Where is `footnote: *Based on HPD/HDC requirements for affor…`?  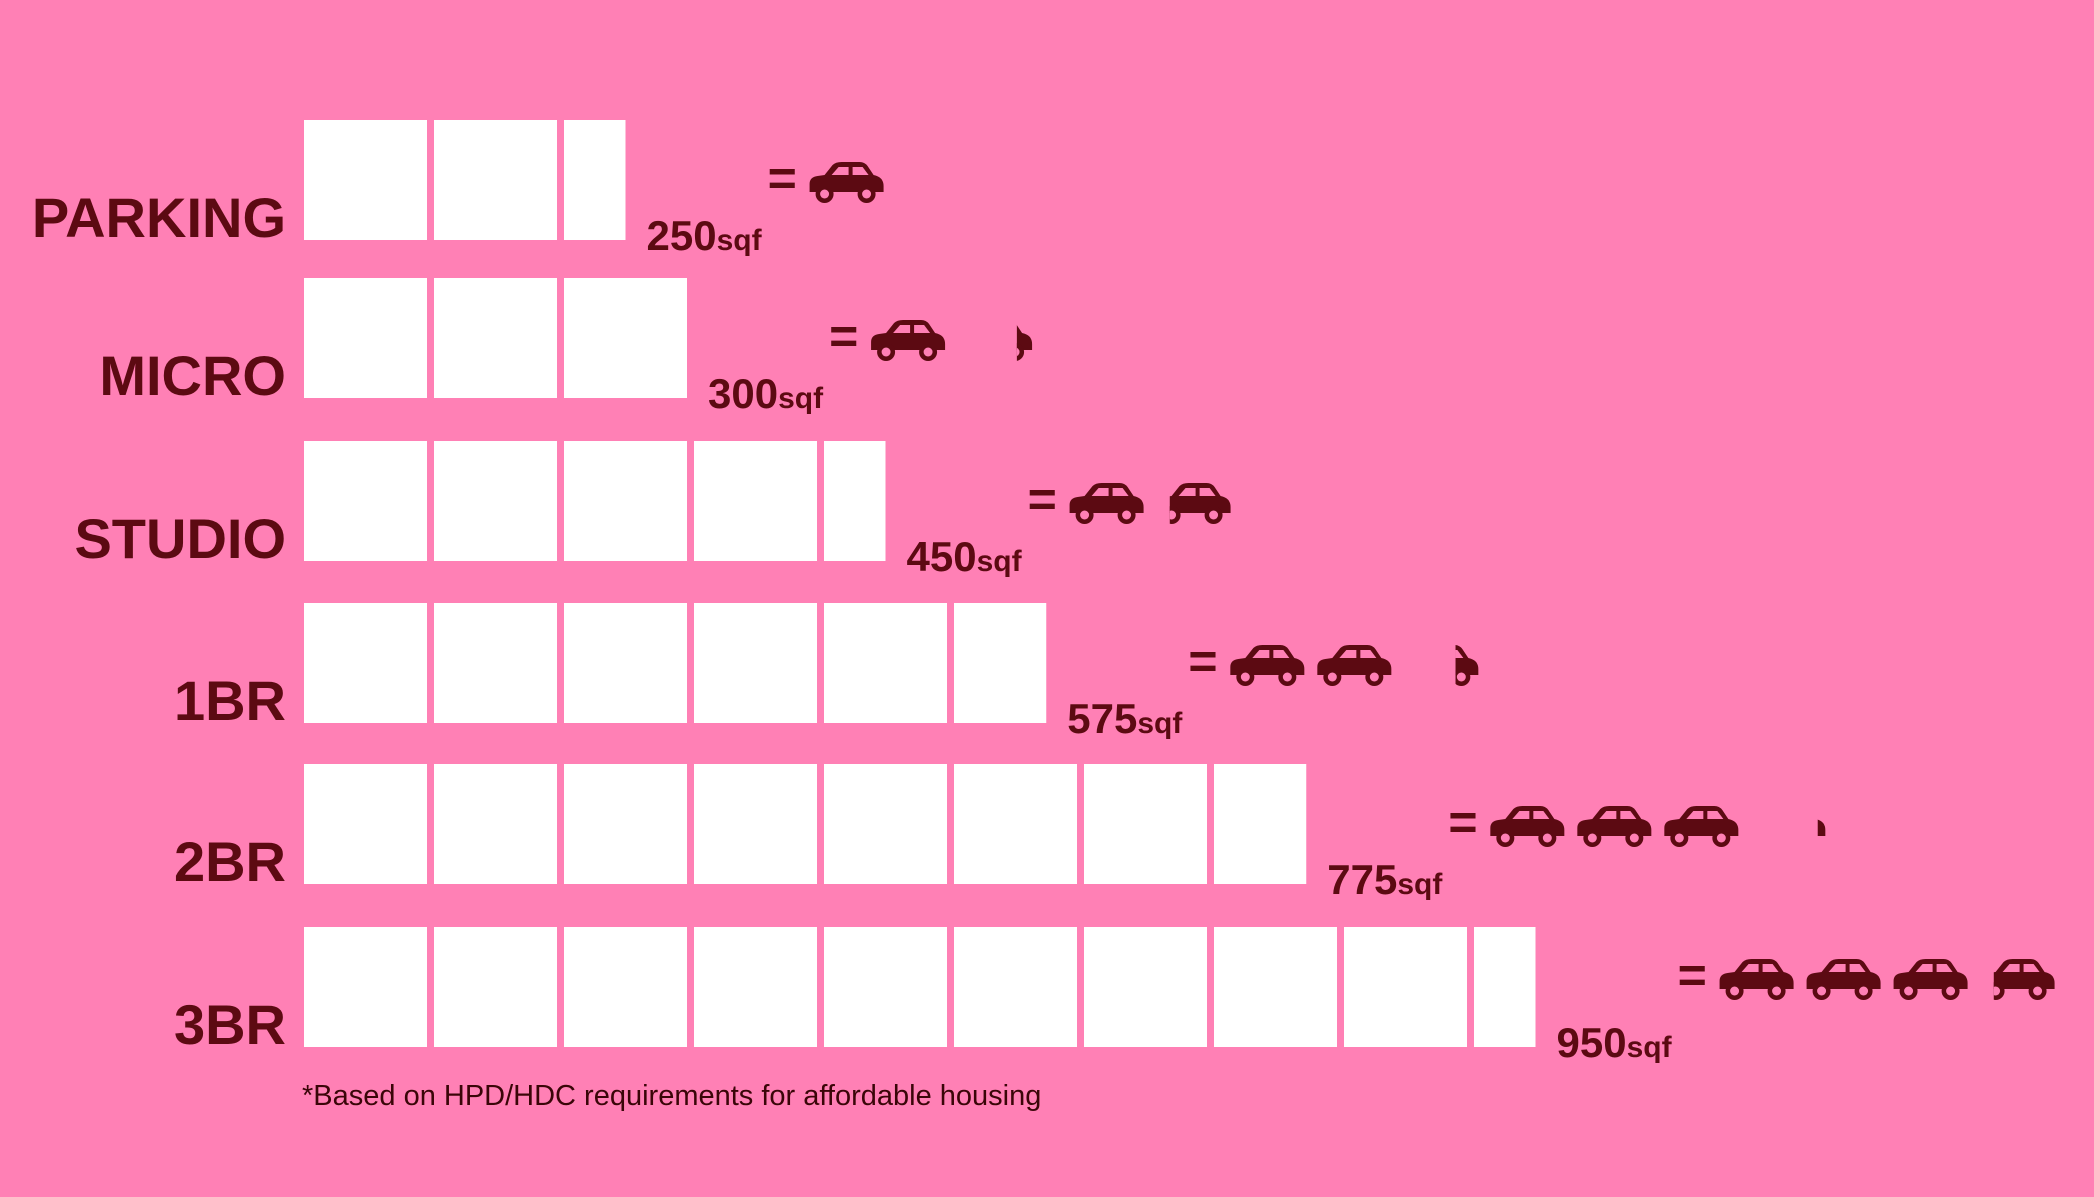 footnote: *Based on HPD/HDC requirements for affor… is located at coordinates (672, 1096).